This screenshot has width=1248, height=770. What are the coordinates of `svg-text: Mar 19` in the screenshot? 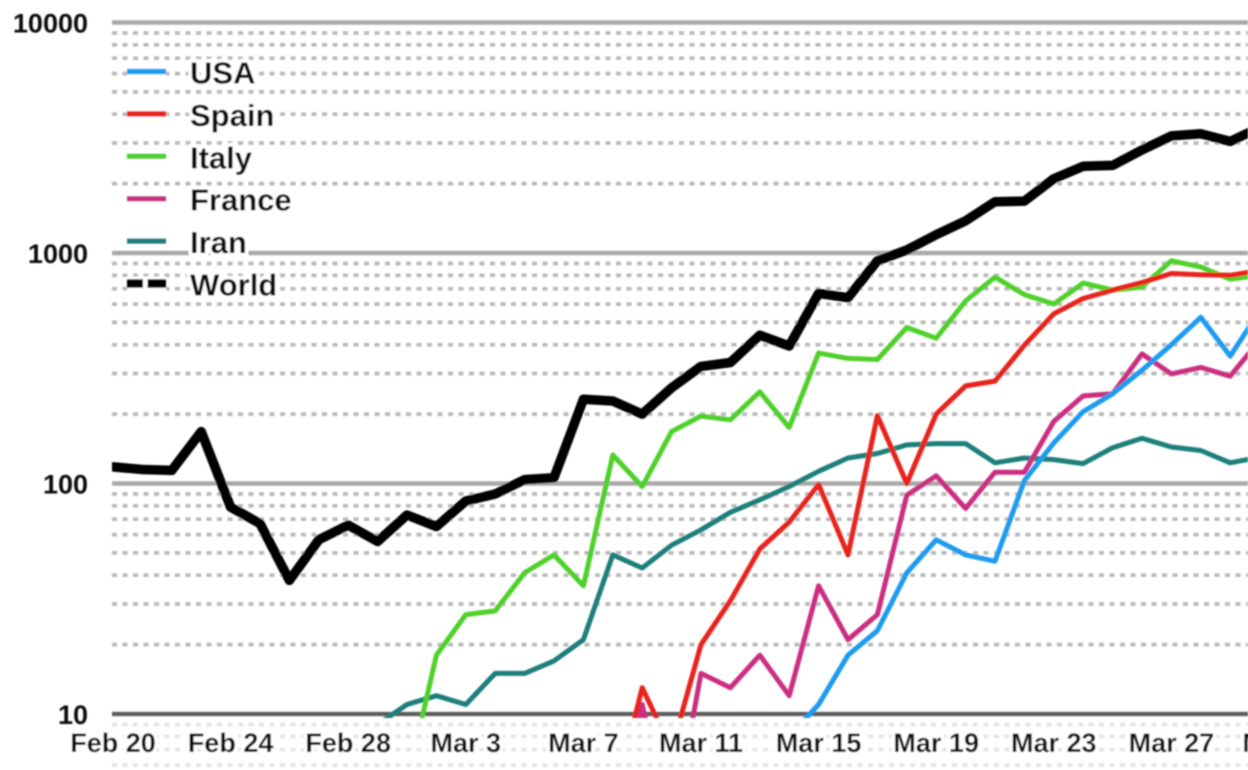 It's located at (936, 743).